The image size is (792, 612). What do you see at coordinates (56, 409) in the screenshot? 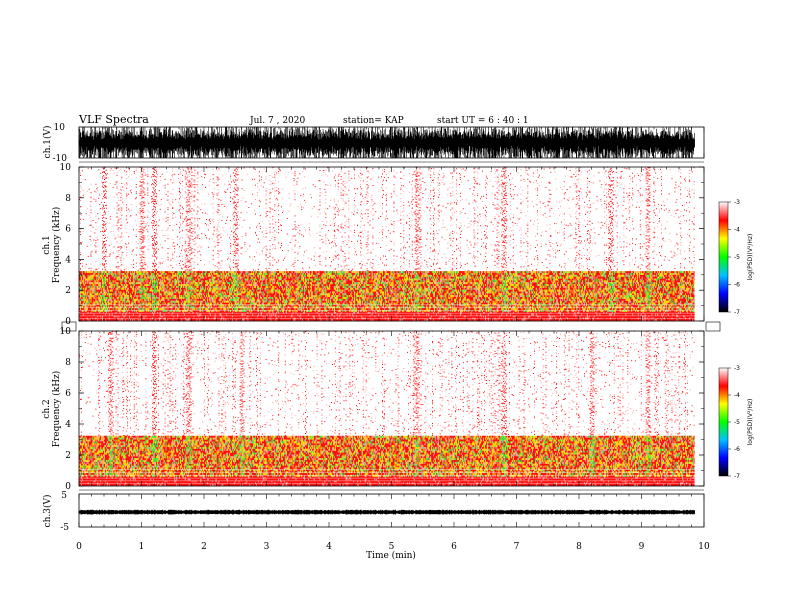
I see `ch2-spec-ylabel-bottom: Frequency (kHz)` at bounding box center [56, 409].